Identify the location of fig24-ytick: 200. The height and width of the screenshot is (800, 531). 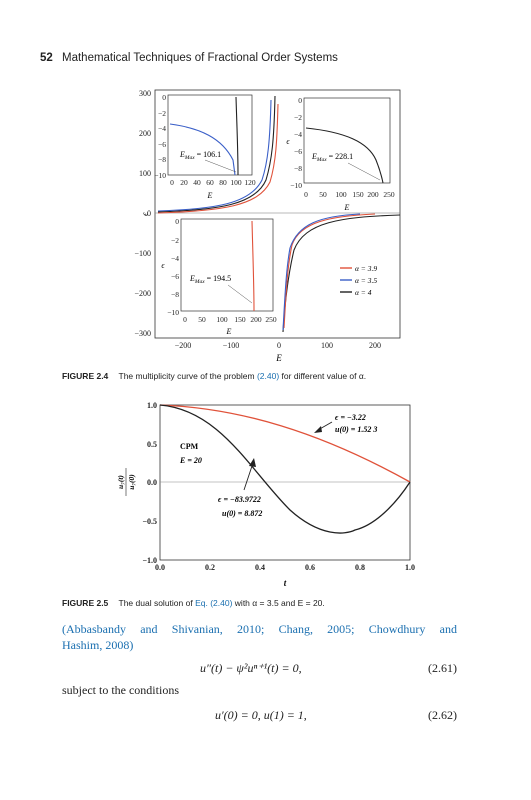
(145, 133).